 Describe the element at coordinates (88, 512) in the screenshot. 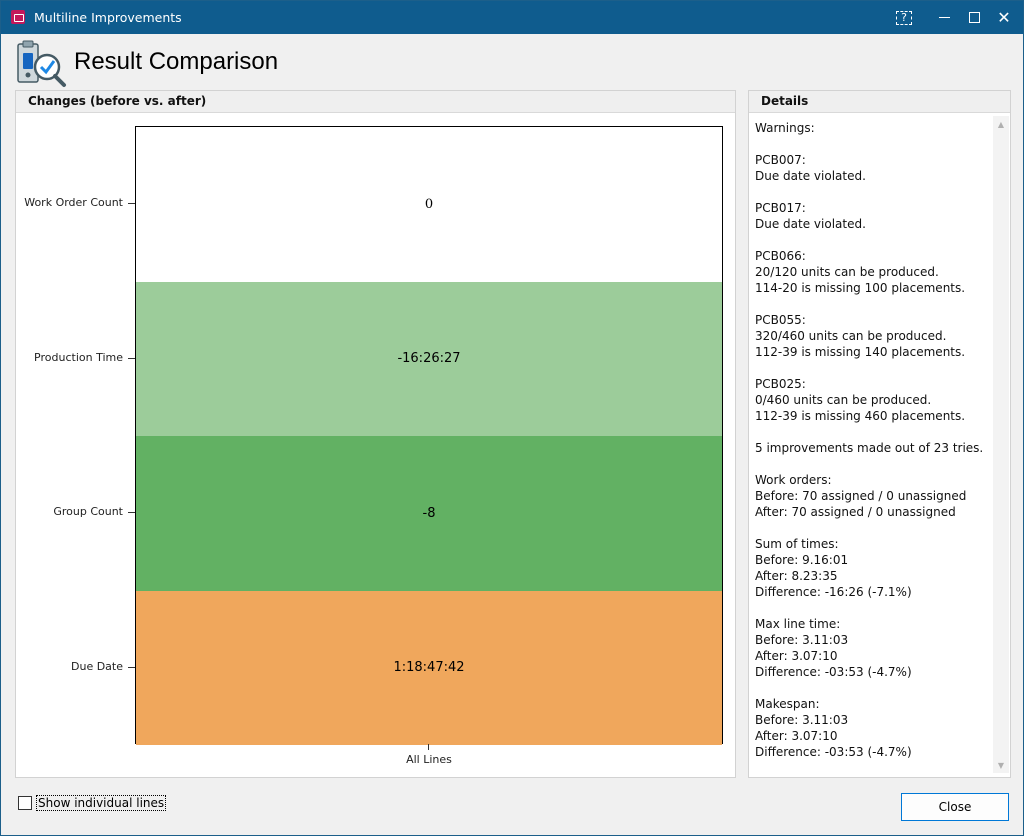

I see `y-axis-tick-label: Group Count` at that location.